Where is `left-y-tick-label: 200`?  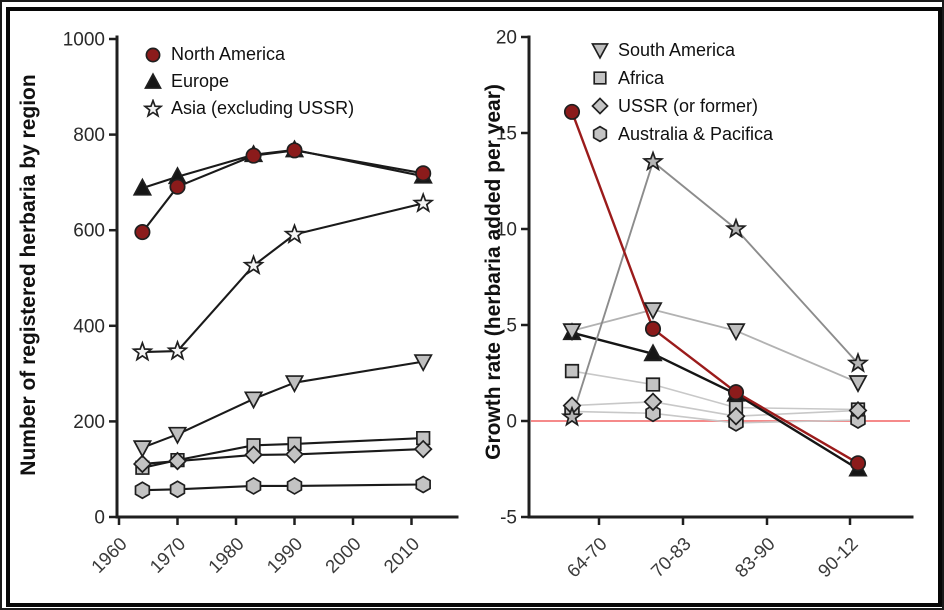 left-y-tick-label: 200 is located at coordinates (89, 422).